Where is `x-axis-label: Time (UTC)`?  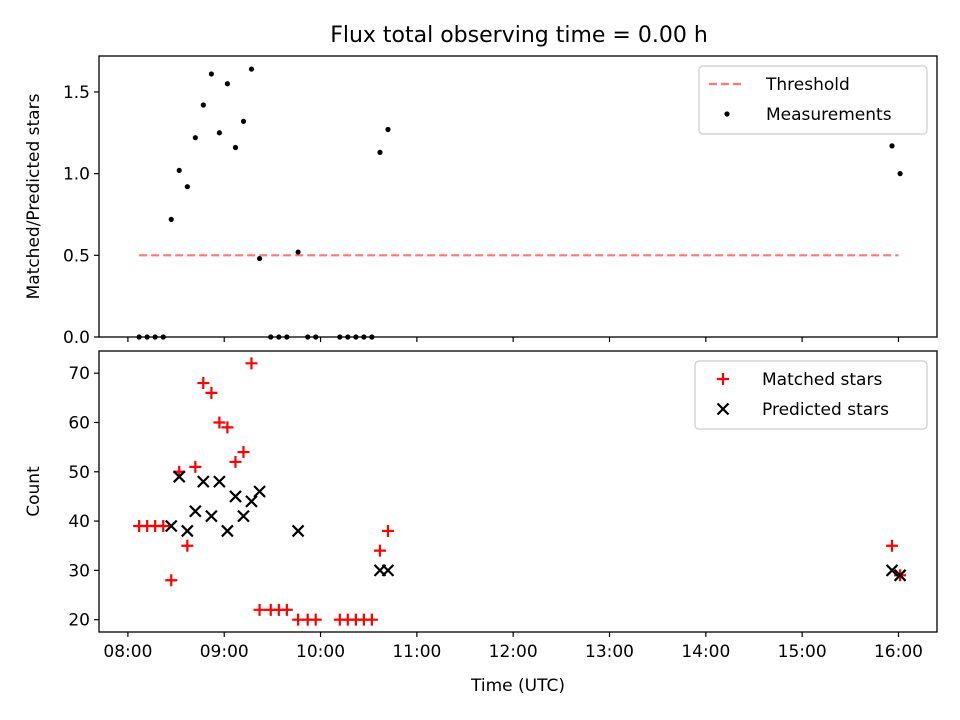
x-axis-label: Time (UTC) is located at coordinates (517, 686).